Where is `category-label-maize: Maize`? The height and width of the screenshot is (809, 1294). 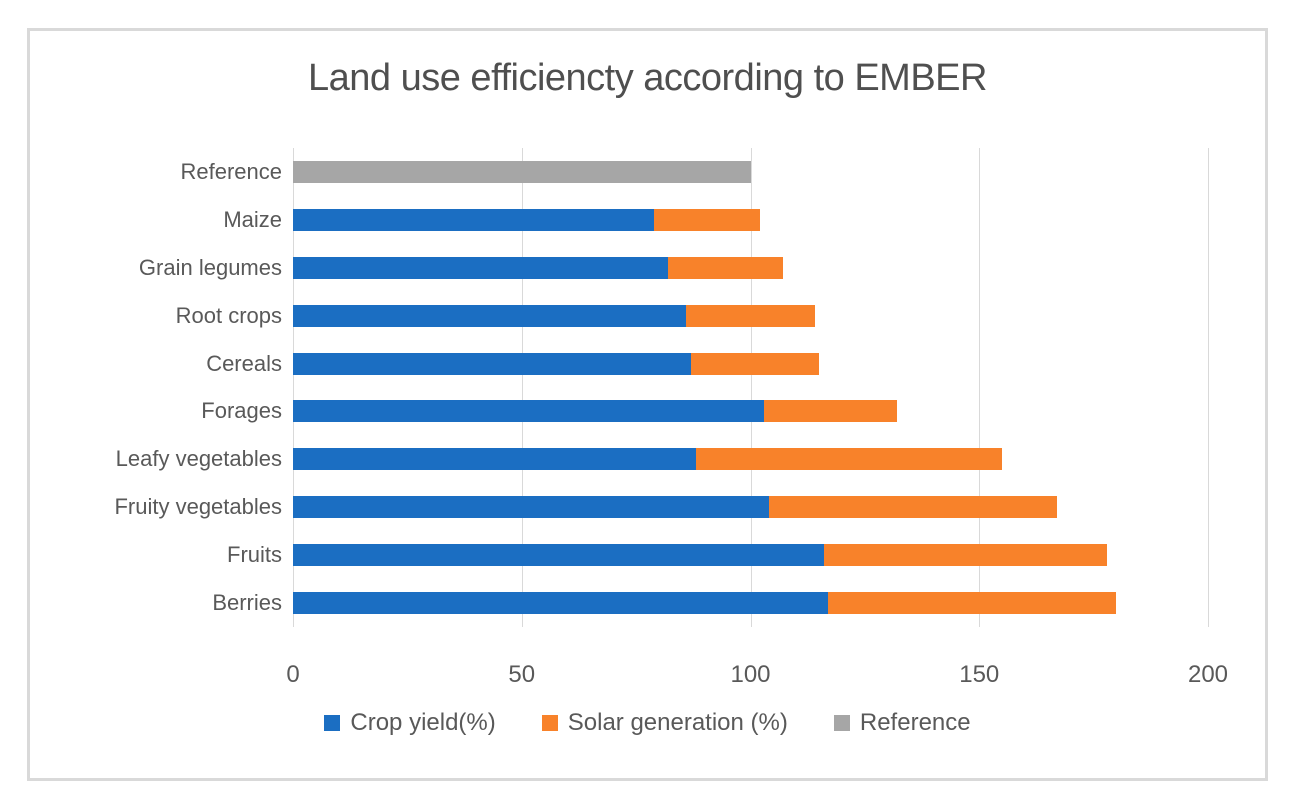 category-label-maize: Maize is located at coordinates (252, 219).